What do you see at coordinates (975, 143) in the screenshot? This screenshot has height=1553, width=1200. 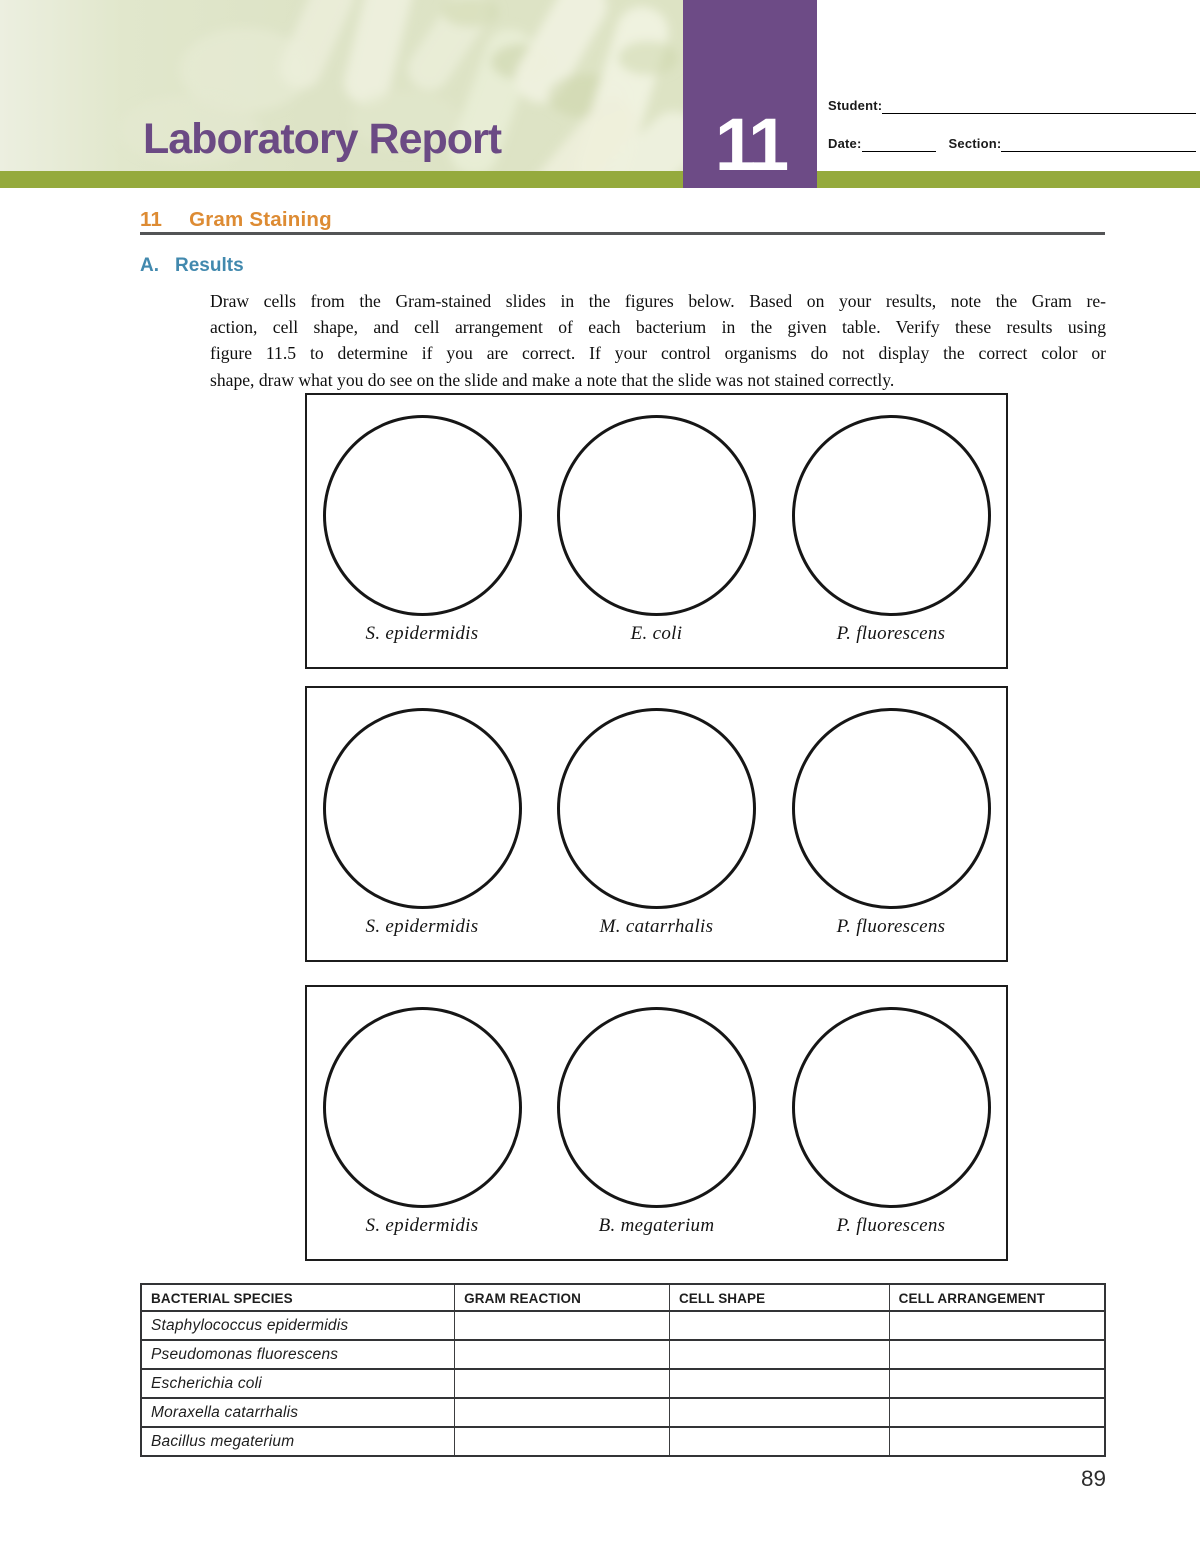 I see `section-label: Section:` at bounding box center [975, 143].